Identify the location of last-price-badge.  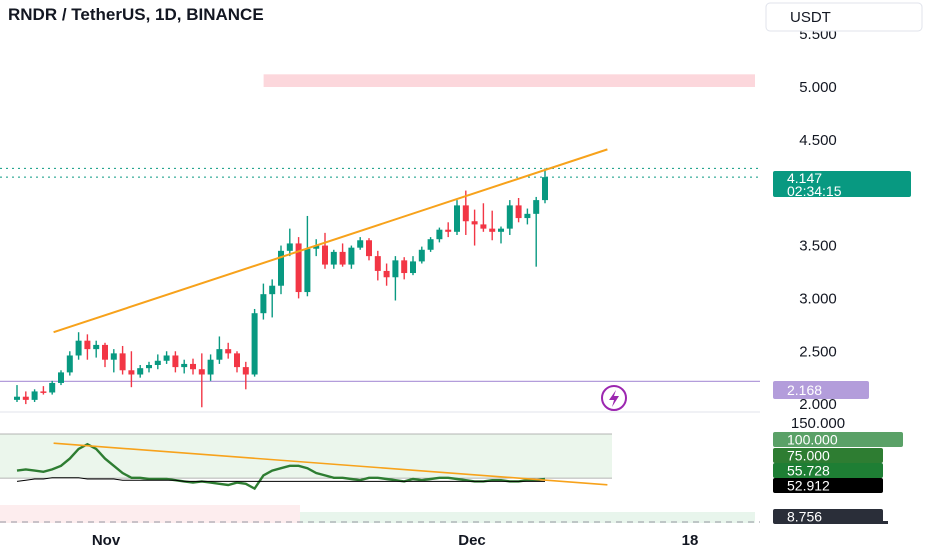
(842, 184).